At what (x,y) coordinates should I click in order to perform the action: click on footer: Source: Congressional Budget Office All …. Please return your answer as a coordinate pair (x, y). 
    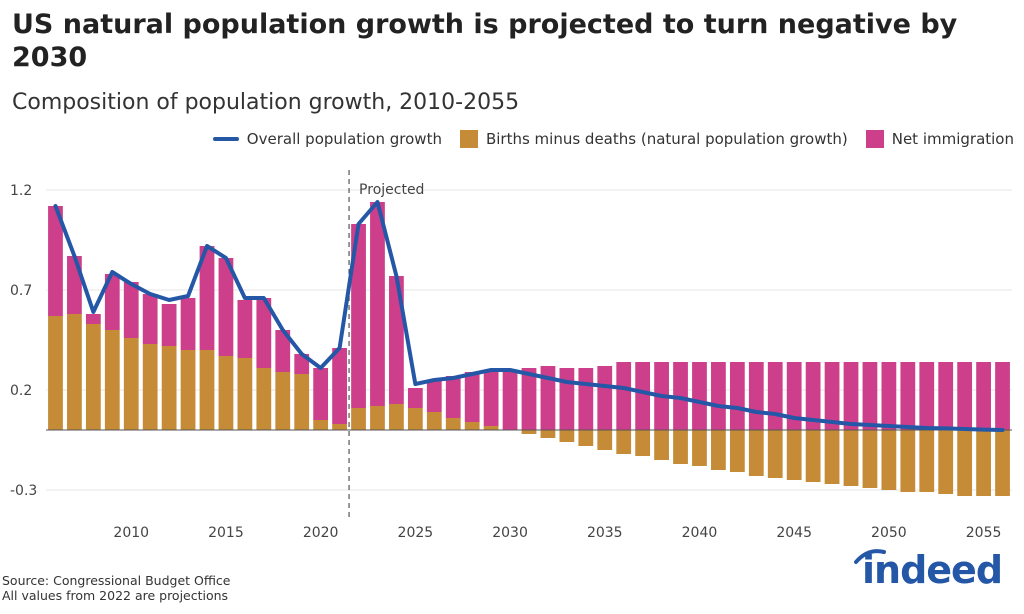
    Looking at the image, I should click on (116, 588).